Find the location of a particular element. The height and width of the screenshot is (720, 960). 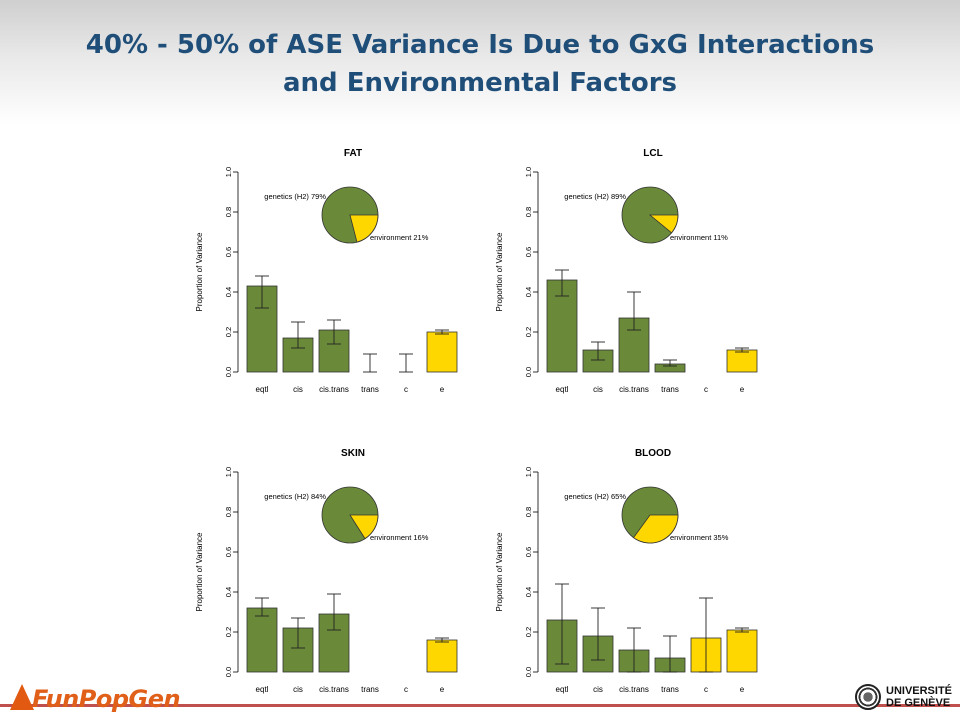

footer-divider is located at coordinates (480, 705).